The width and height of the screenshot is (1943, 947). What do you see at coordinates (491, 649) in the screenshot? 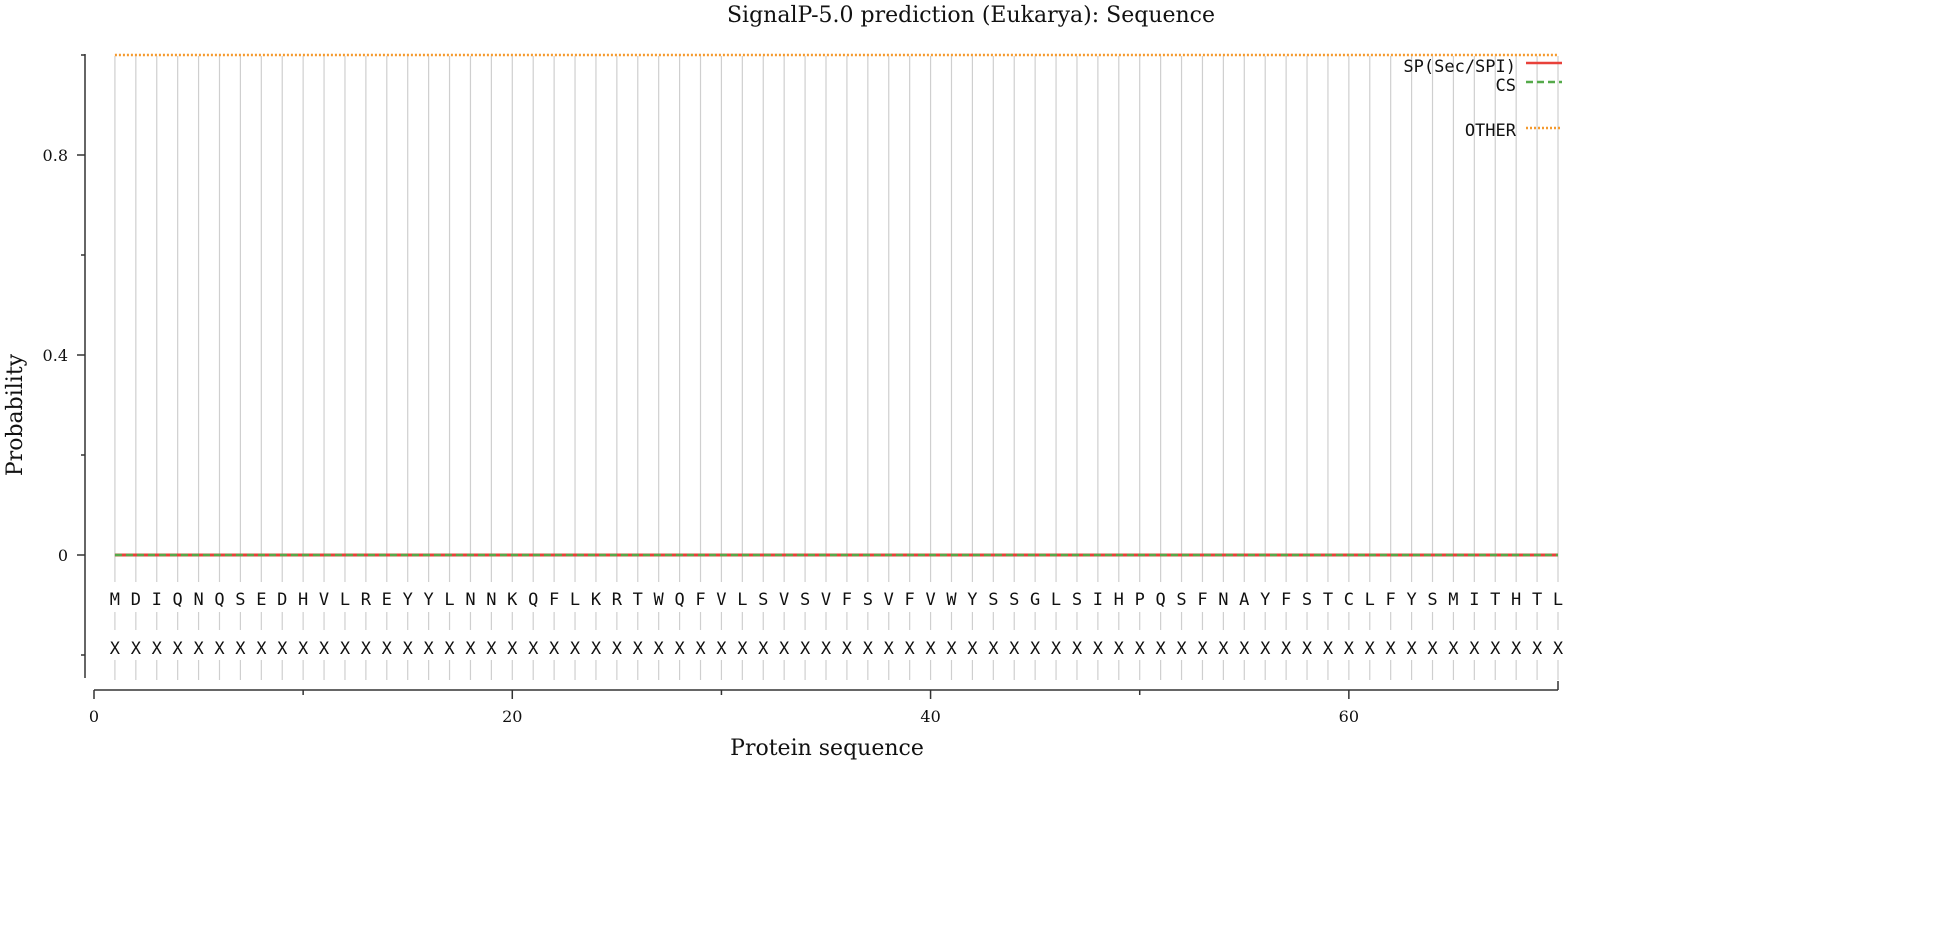
I see `annotation-19: X` at bounding box center [491, 649].